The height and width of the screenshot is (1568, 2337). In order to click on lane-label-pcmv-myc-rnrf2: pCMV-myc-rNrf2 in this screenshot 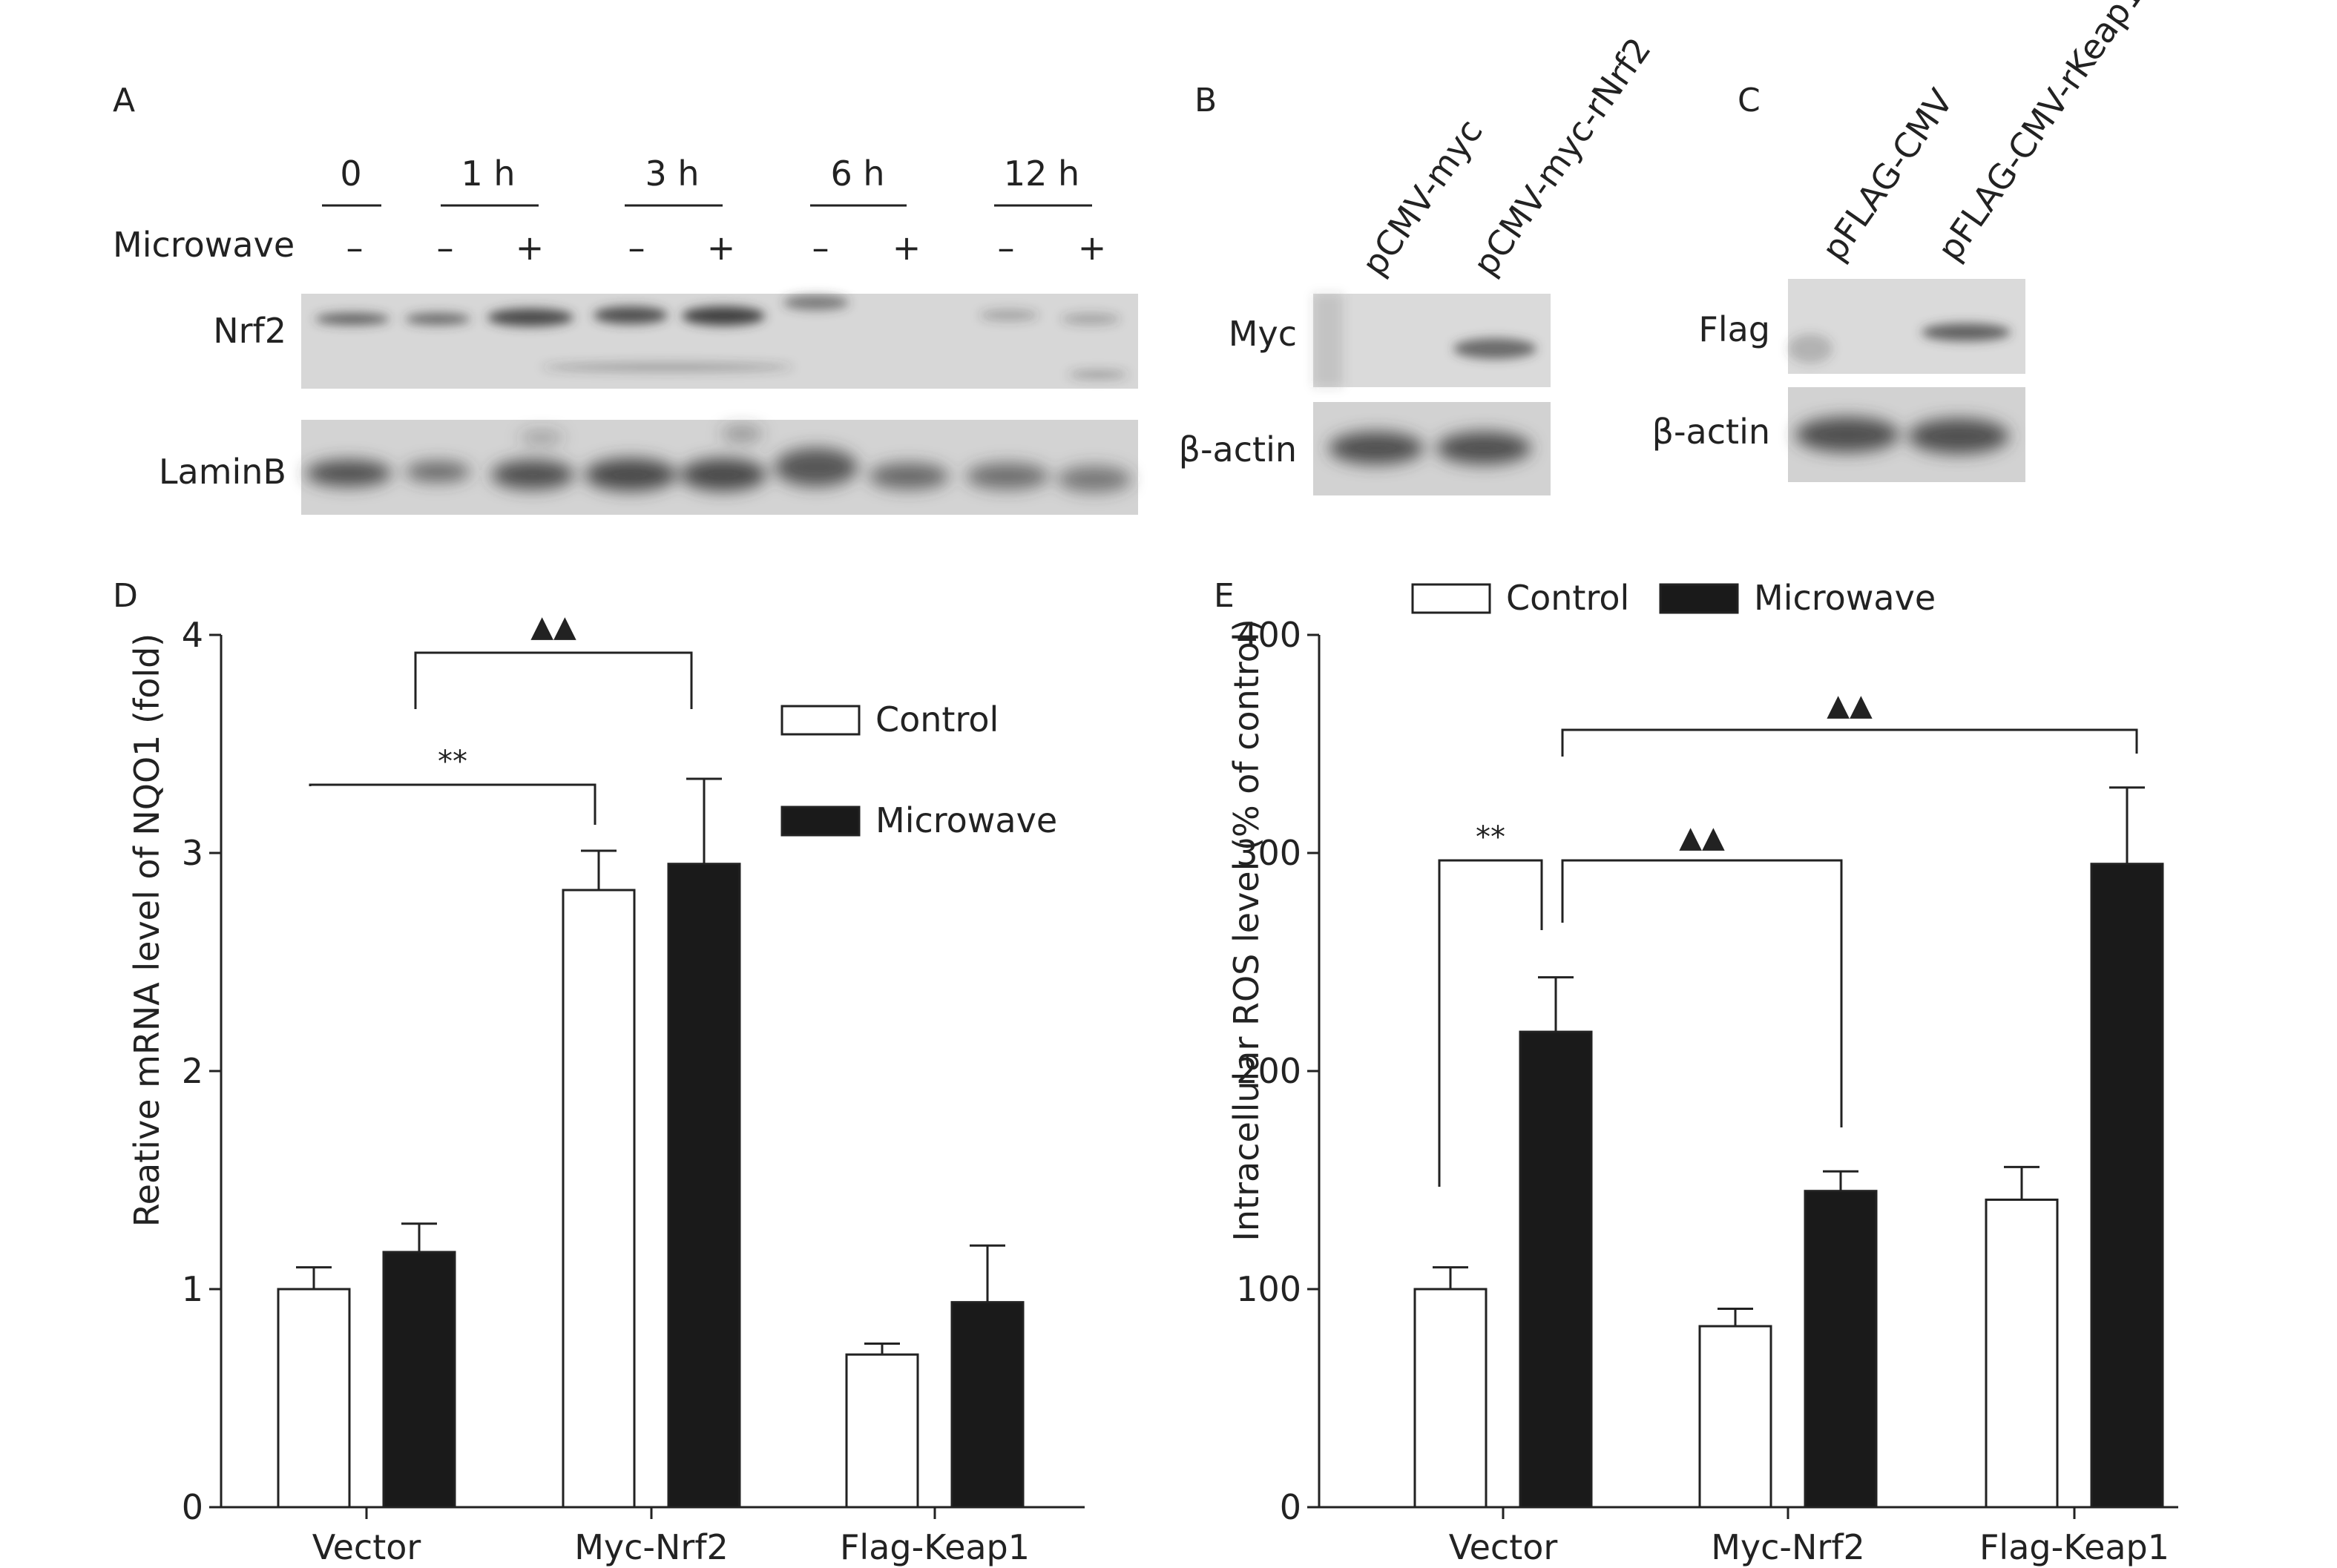, I will do `click(1562, 156)`.